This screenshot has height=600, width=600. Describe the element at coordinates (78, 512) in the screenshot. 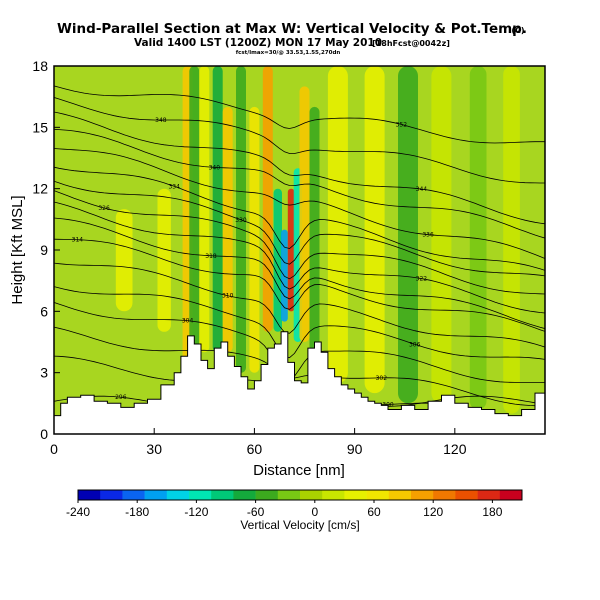

I see `colorbar-tick-label--240: -240` at that location.